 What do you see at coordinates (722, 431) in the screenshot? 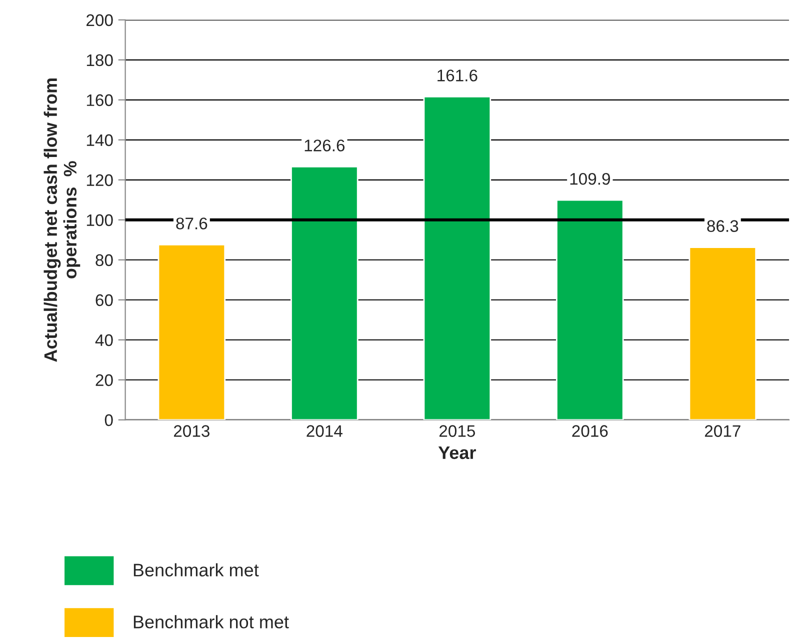
I see `x-tick-label: 2017` at bounding box center [722, 431].